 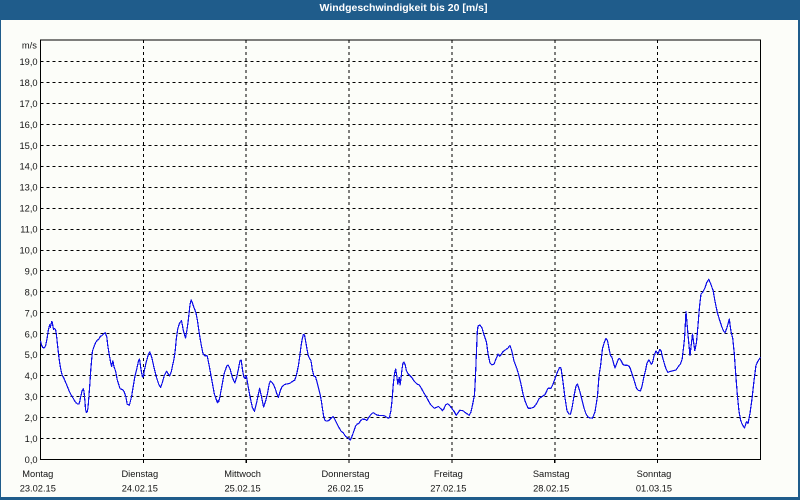 What do you see at coordinates (31, 460) in the screenshot?
I see `svg-text: 0,0` at bounding box center [31, 460].